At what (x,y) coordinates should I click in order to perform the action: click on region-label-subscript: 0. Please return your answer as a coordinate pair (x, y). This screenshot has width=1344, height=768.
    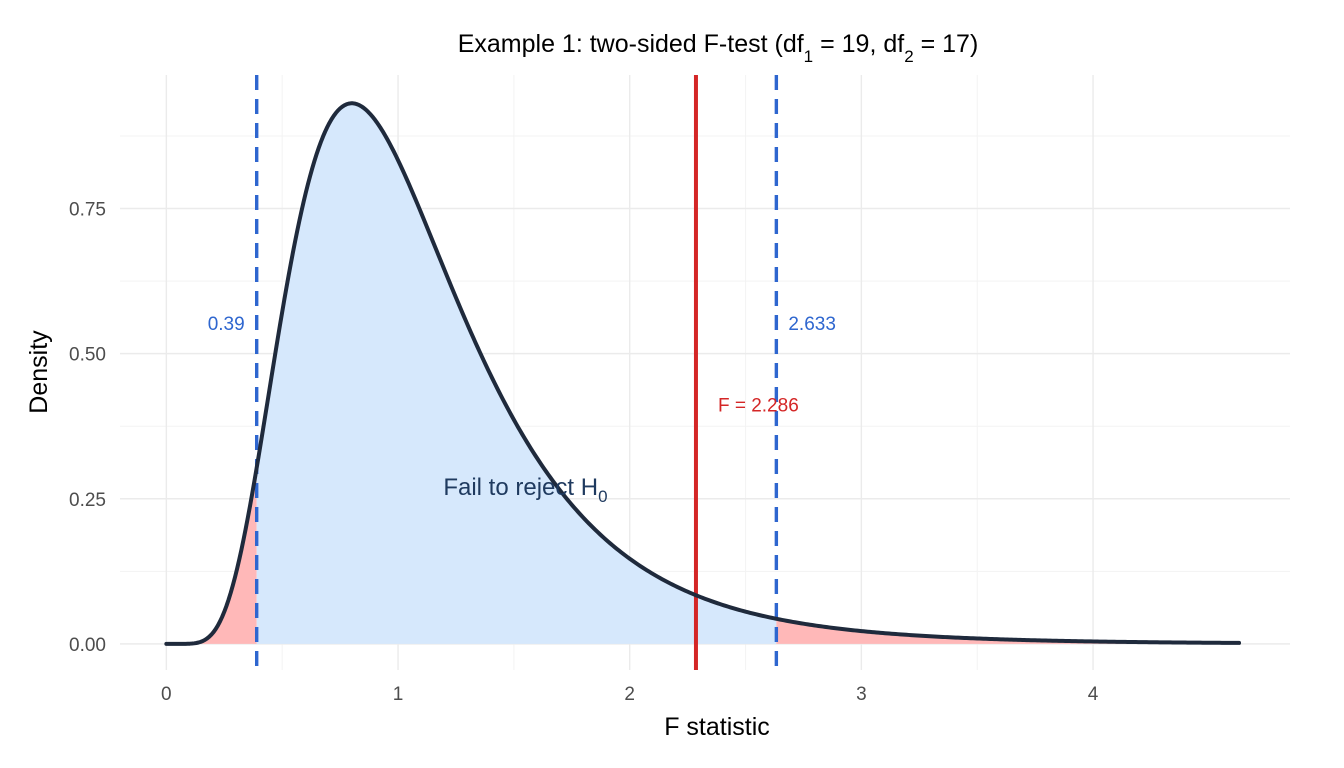
    Looking at the image, I should click on (602, 496).